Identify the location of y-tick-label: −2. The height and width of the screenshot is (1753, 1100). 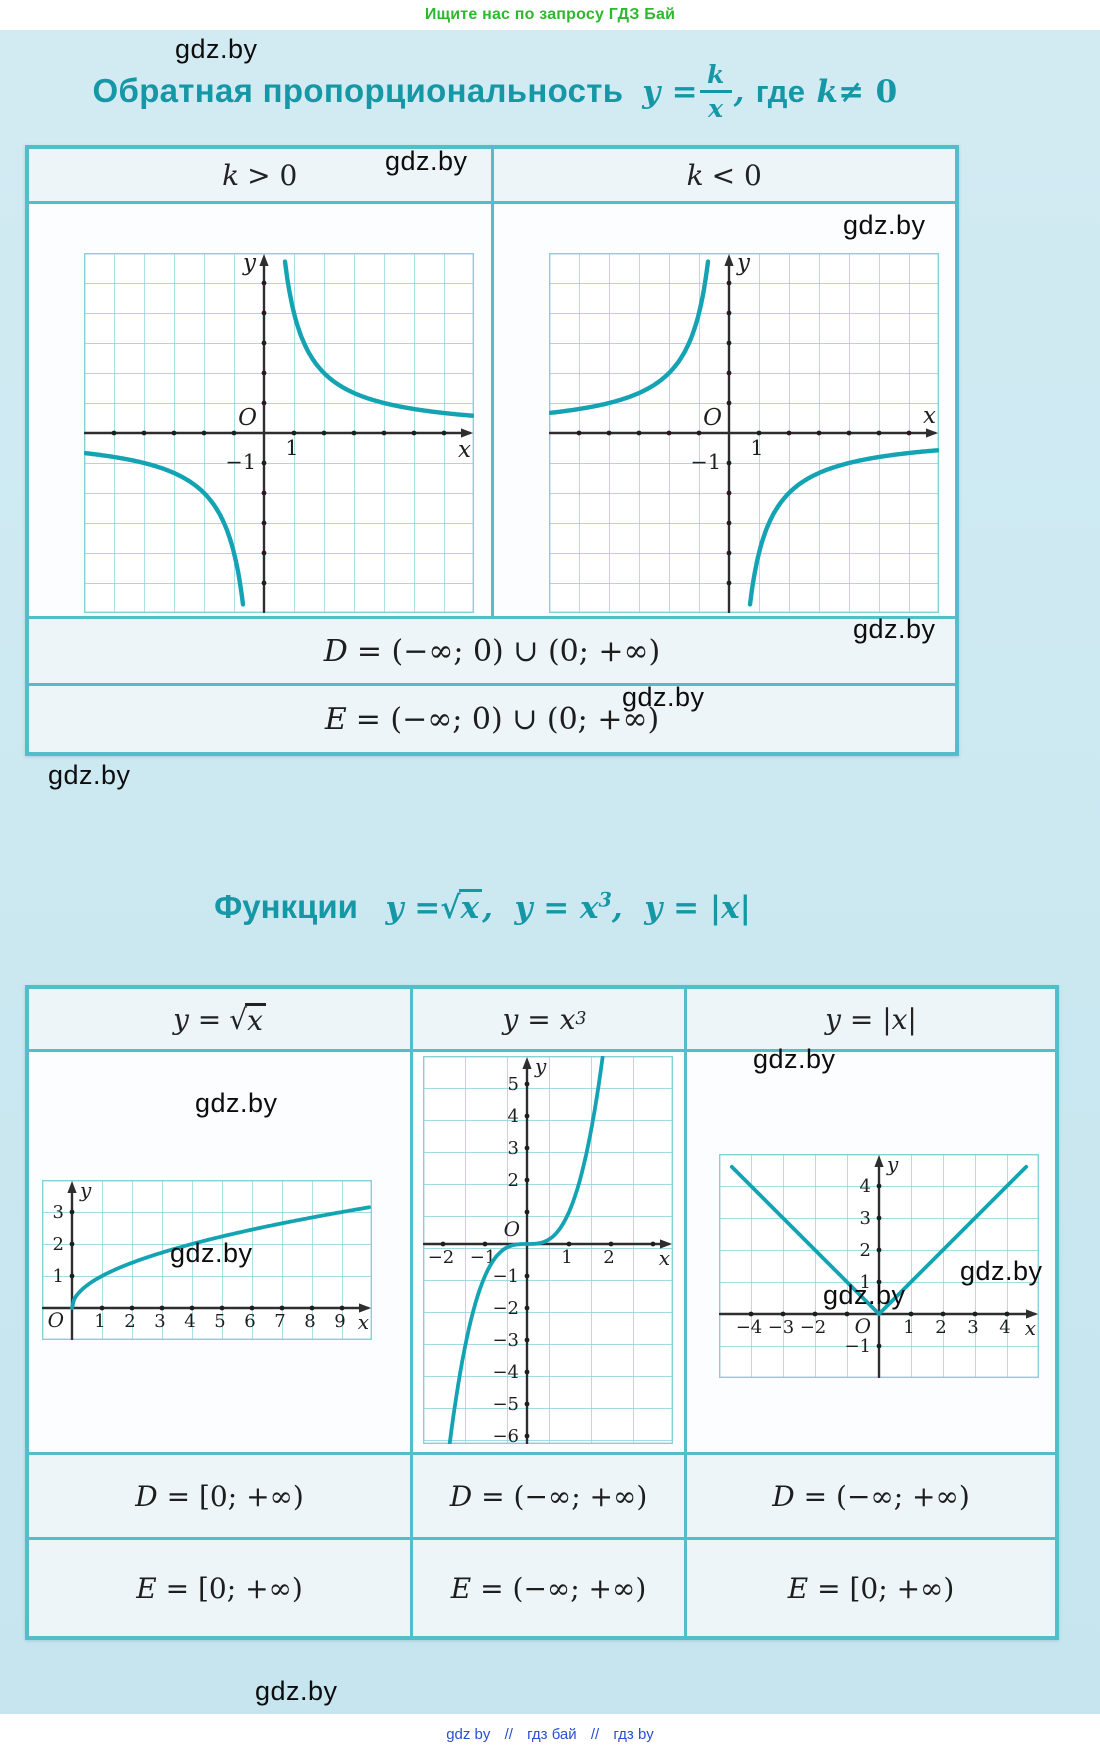
(505, 1308).